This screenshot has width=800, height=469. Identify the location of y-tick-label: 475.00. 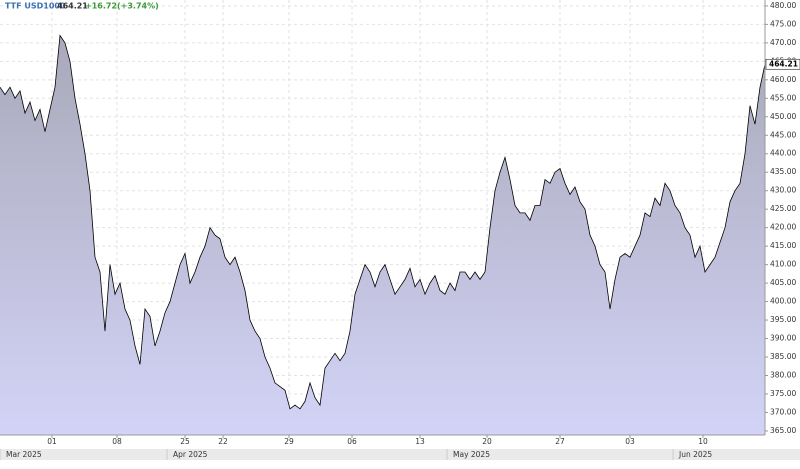
(783, 23).